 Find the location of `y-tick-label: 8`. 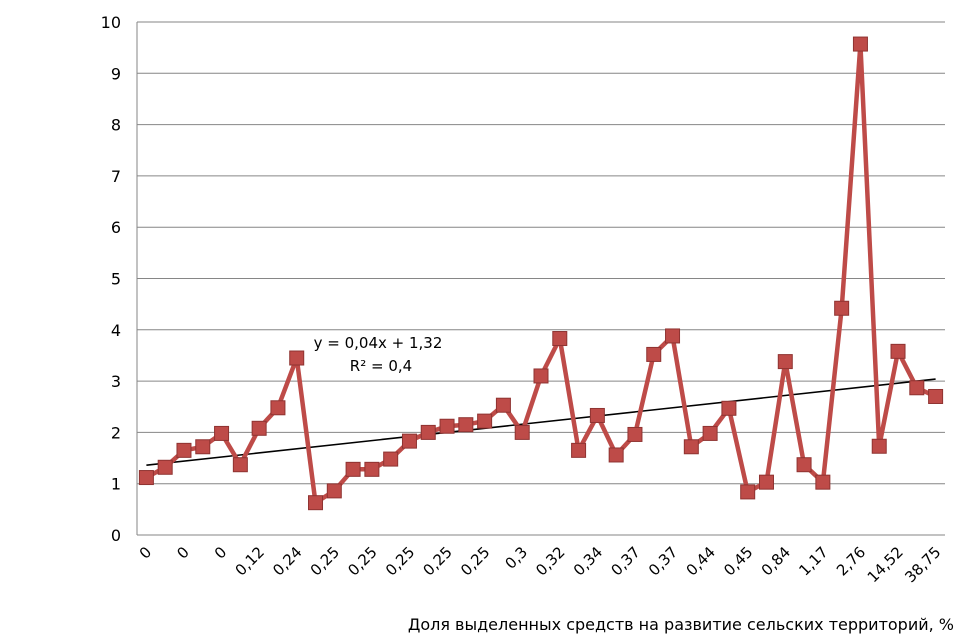

y-tick-label: 8 is located at coordinates (116, 125).